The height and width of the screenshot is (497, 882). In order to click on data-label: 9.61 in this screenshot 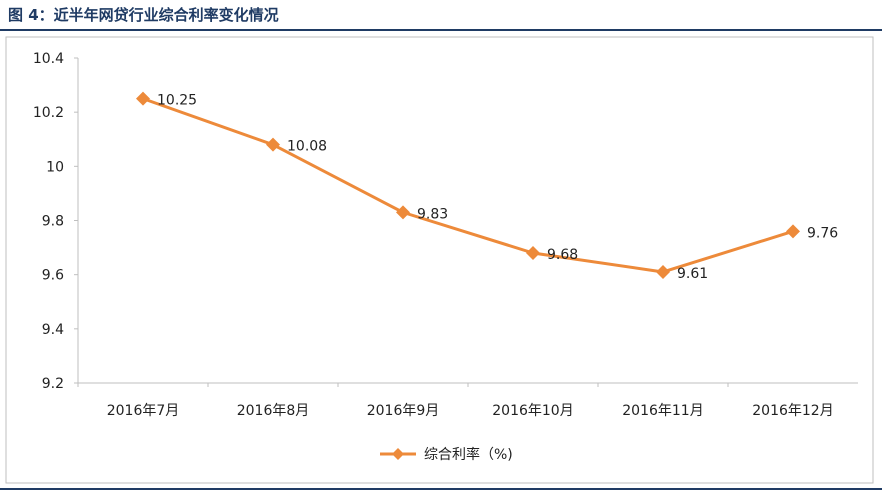, I will do `click(692, 274)`.